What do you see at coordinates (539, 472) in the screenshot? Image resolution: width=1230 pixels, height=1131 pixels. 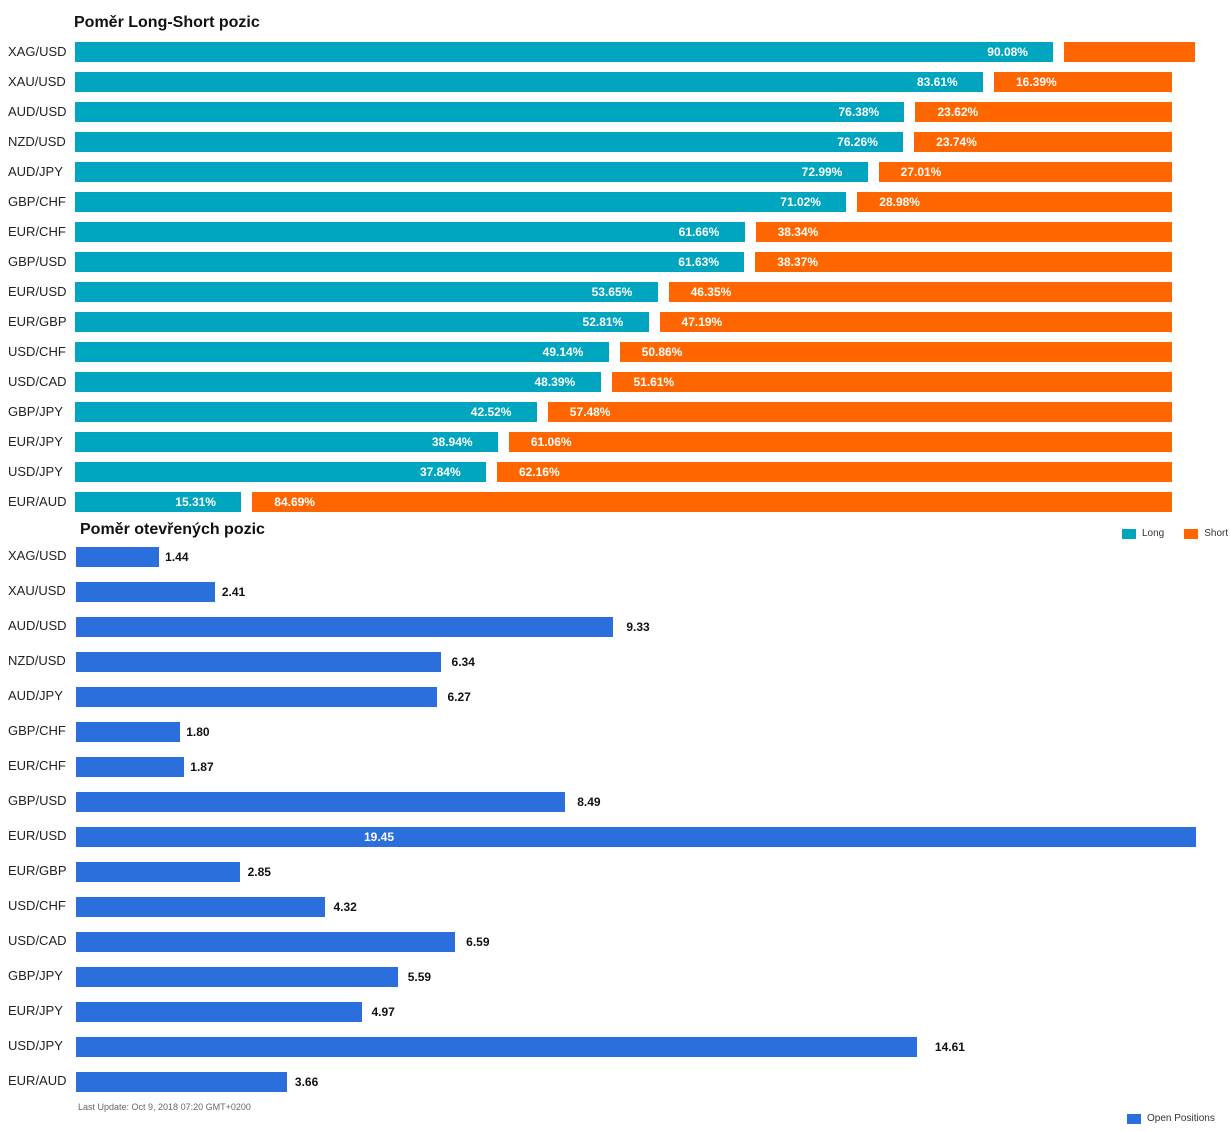 I see `short-value-label: 62.16%` at bounding box center [539, 472].